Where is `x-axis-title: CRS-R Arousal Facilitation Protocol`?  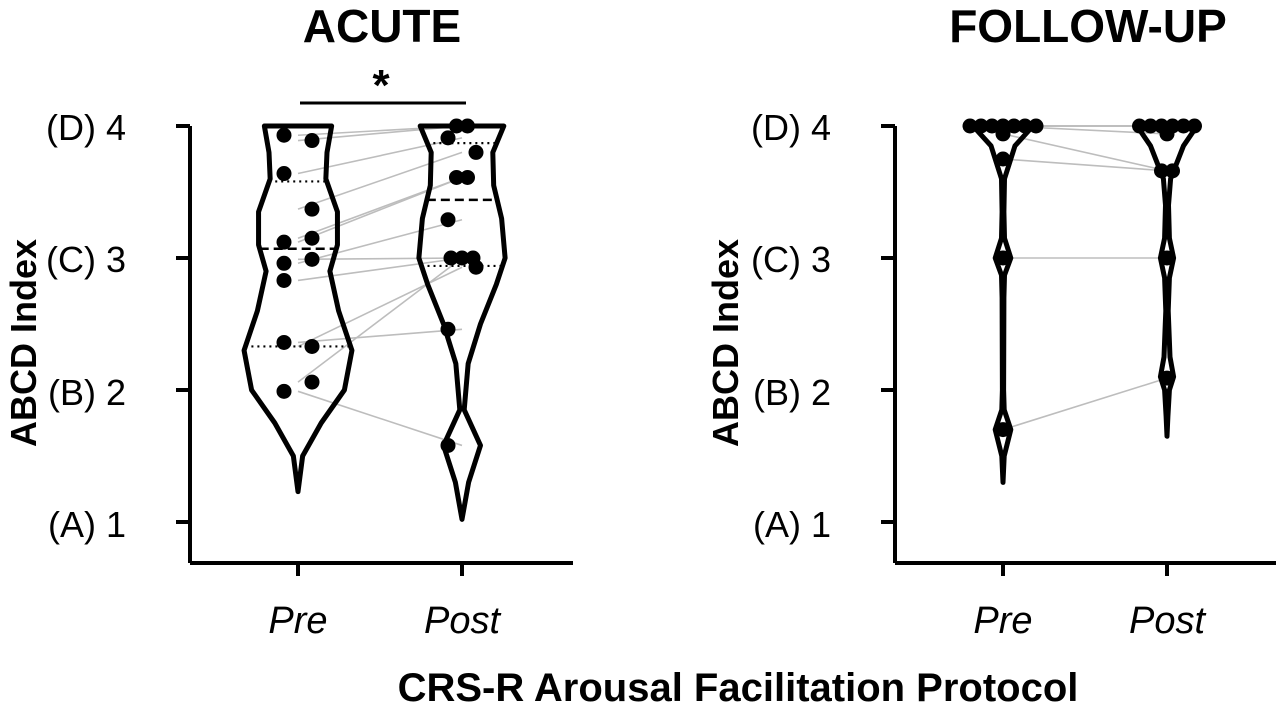
x-axis-title: CRS-R Arousal Facilitation Protocol is located at coordinates (738, 686).